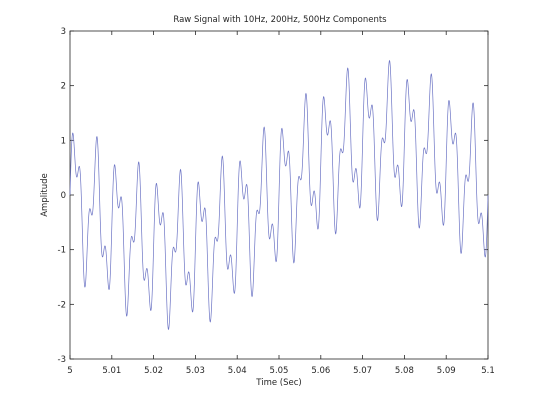 The image size is (540, 409). Describe the element at coordinates (446, 371) in the screenshot. I see `x-tick-label: 5.09` at that location.